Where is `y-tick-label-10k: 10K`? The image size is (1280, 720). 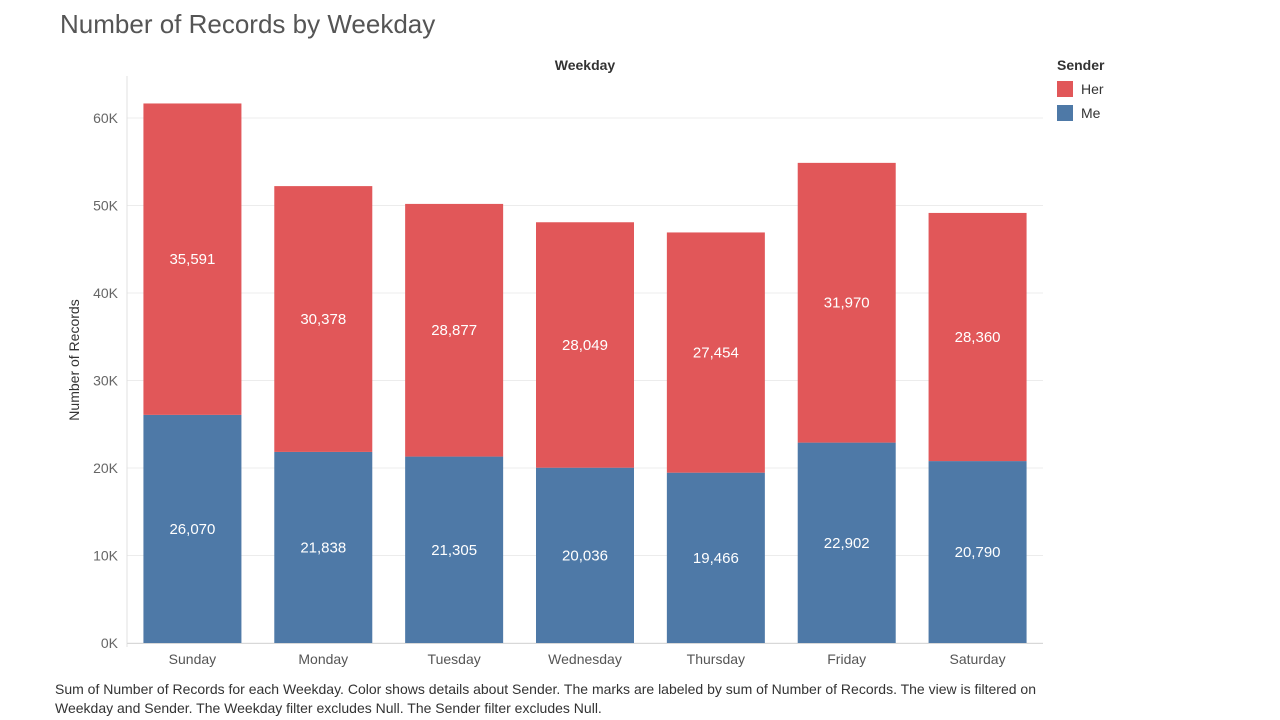 y-tick-label-10k: 10K is located at coordinates (106, 556).